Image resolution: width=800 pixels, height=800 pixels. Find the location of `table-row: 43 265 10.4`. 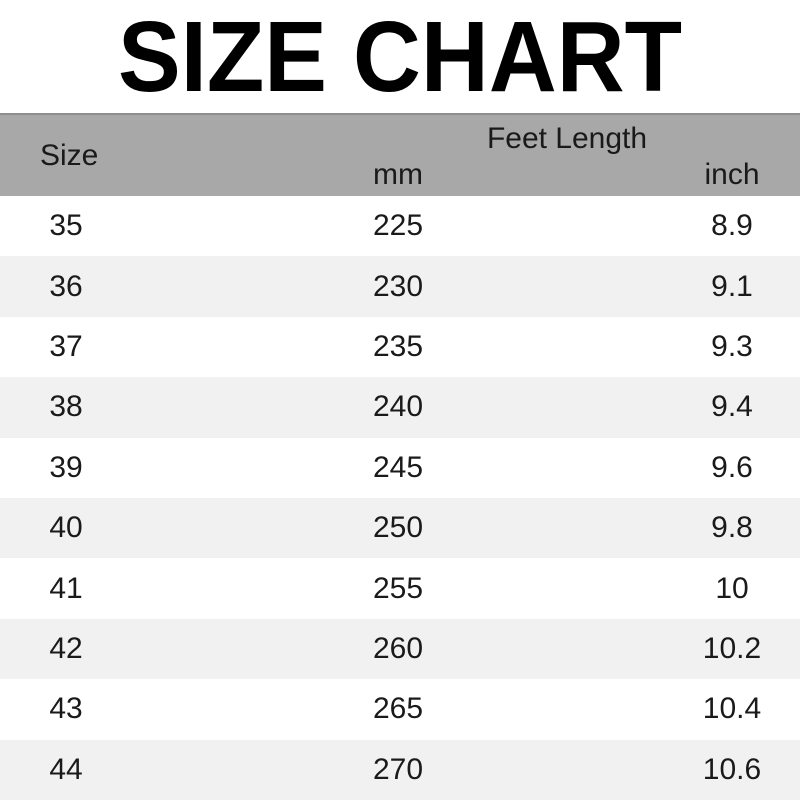

table-row: 43 265 10.4 is located at coordinates (400, 709).